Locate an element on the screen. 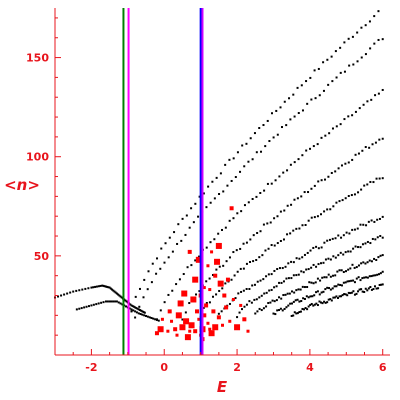 This screenshot has height=400, width=400. x-tick-label: -2 is located at coordinates (91, 367).